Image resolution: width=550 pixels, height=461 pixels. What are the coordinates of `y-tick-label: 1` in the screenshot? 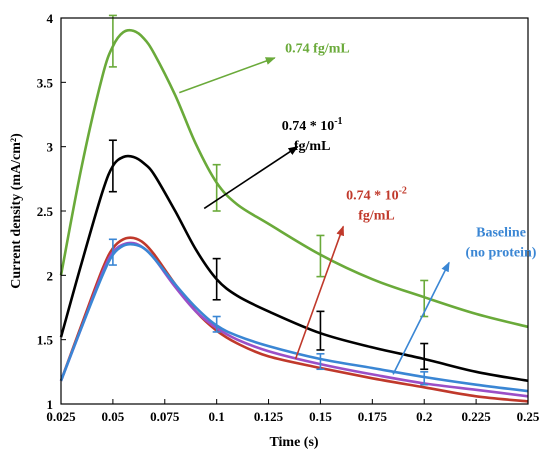 It's located at (50, 404).